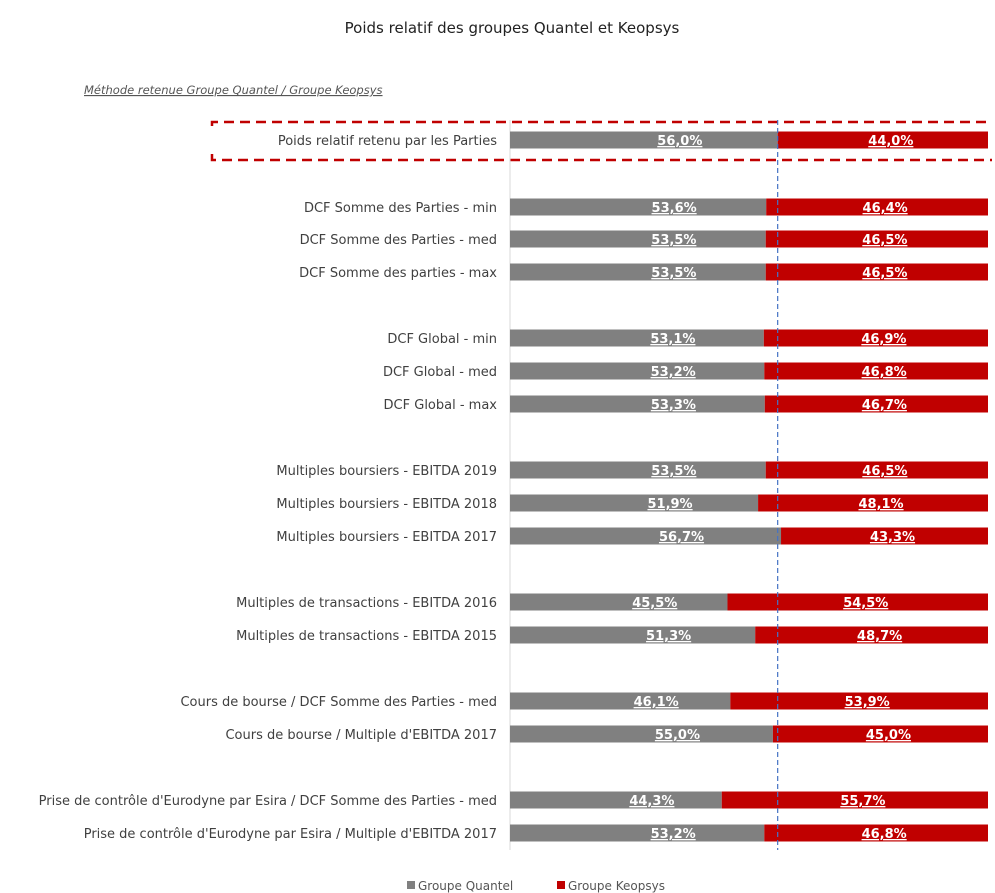 The height and width of the screenshot is (893, 995). What do you see at coordinates (669, 504) in the screenshot?
I see `value-label-quantel-8: 51,9%` at bounding box center [669, 504].